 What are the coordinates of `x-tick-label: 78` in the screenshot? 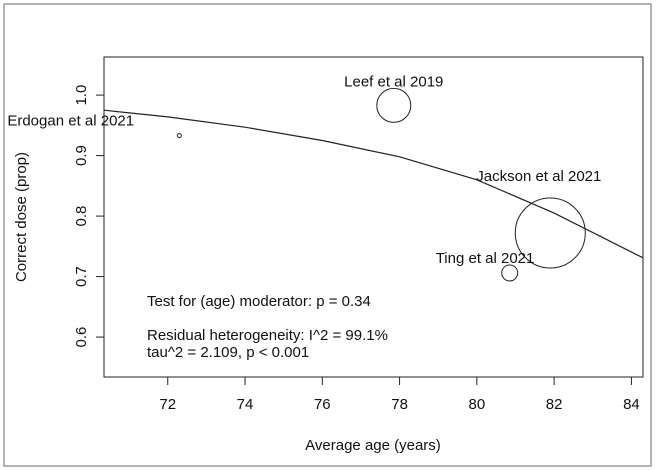 It's located at (399, 404).